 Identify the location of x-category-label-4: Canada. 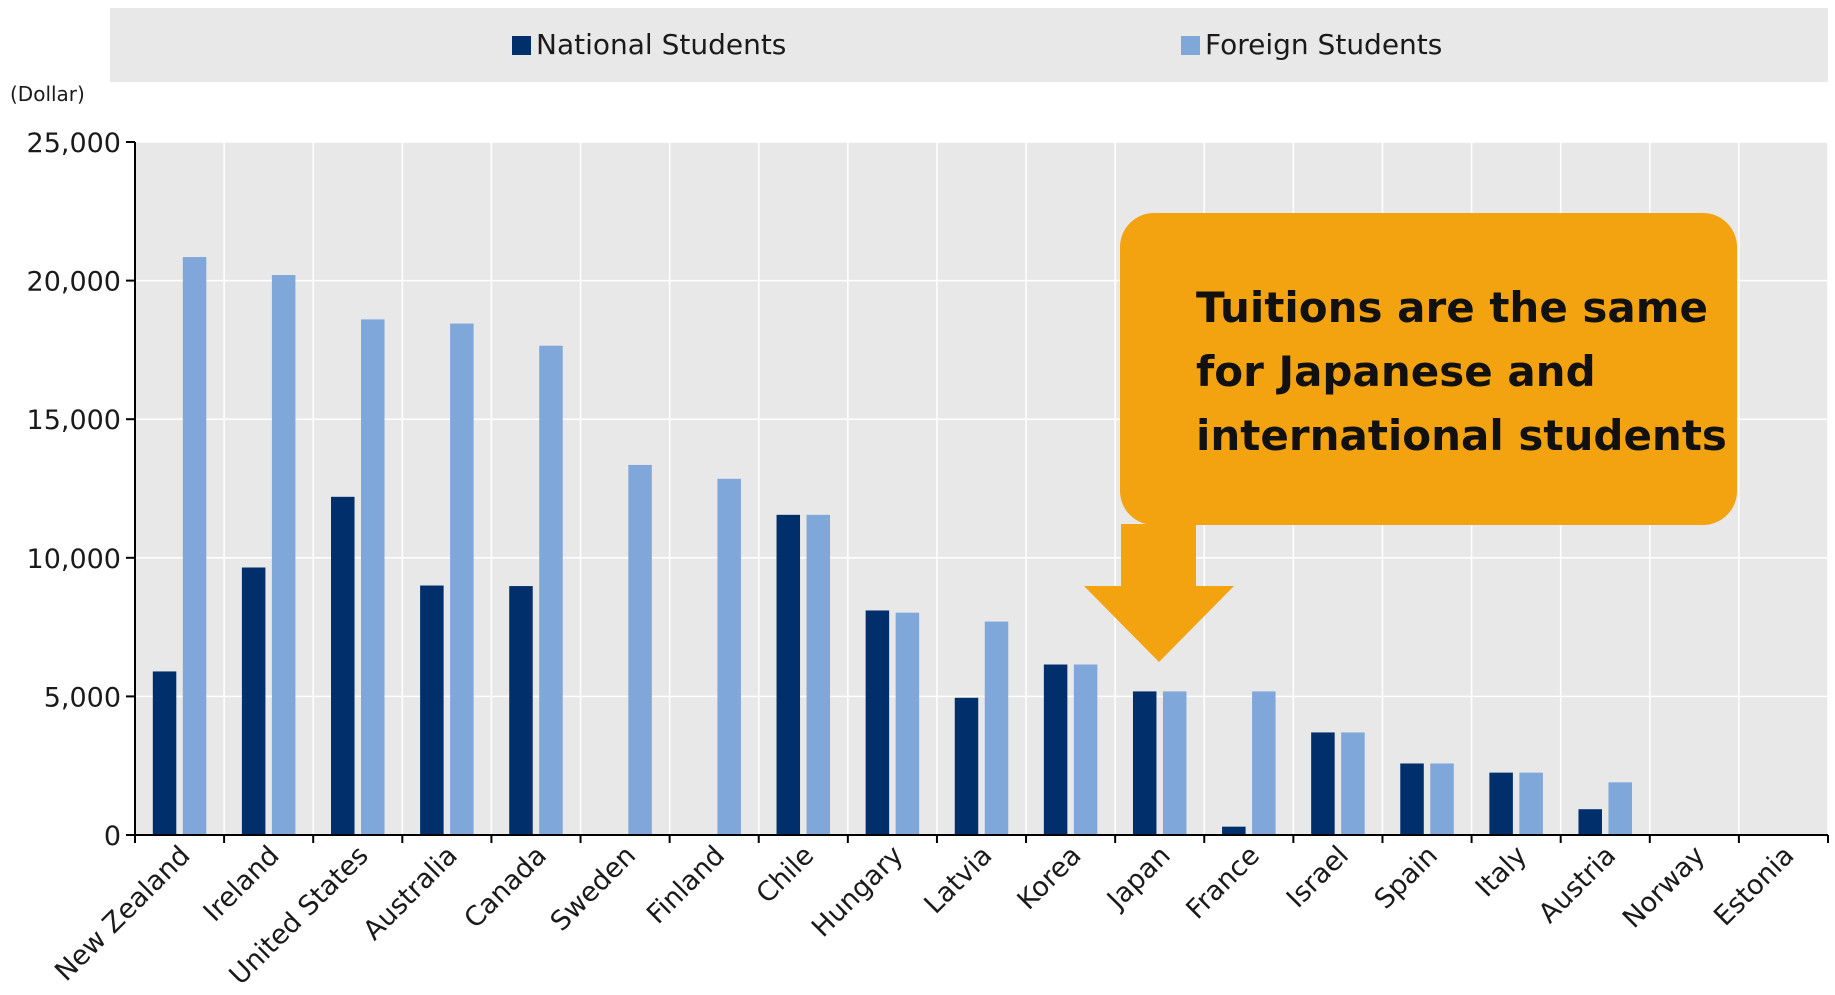
(505, 887).